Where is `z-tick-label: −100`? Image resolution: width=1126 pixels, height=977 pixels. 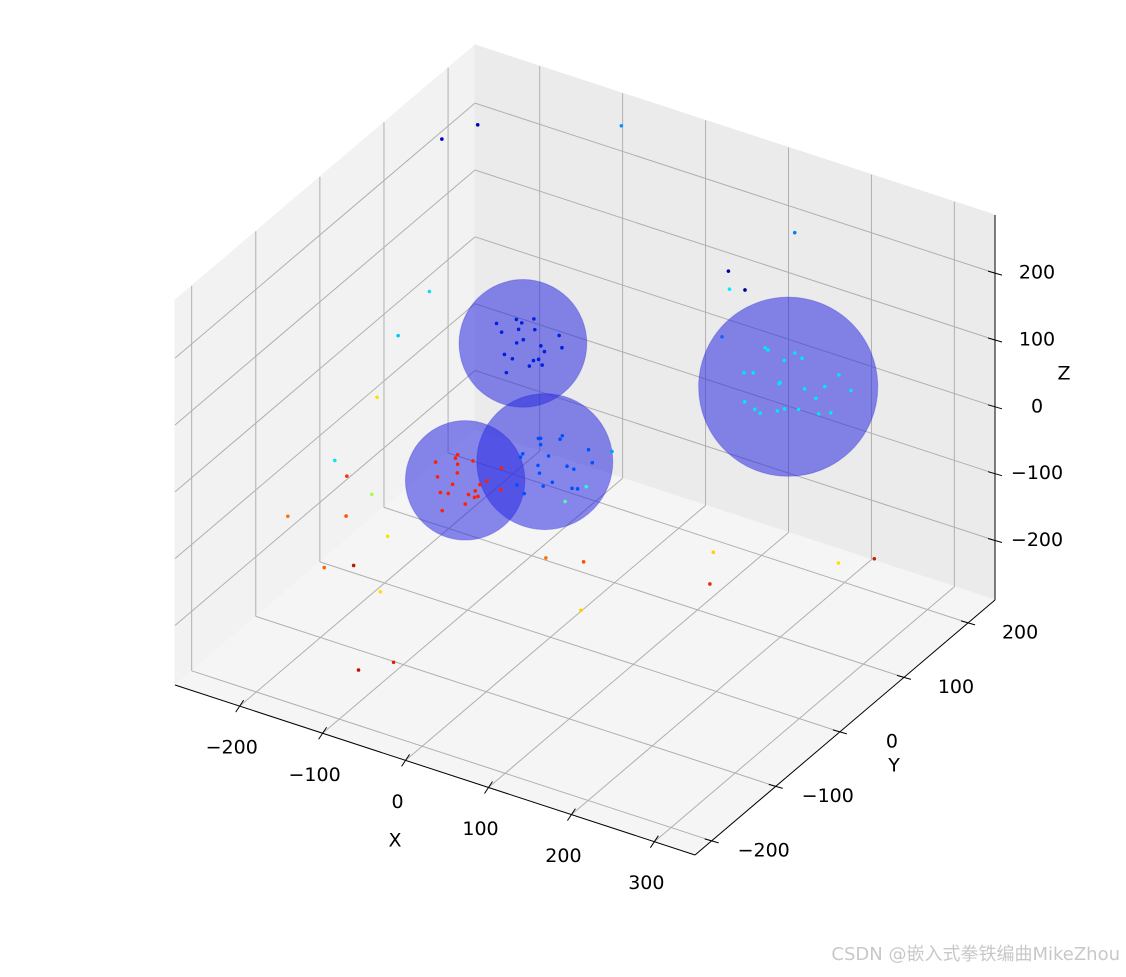 z-tick-label: −100 is located at coordinates (1037, 473).